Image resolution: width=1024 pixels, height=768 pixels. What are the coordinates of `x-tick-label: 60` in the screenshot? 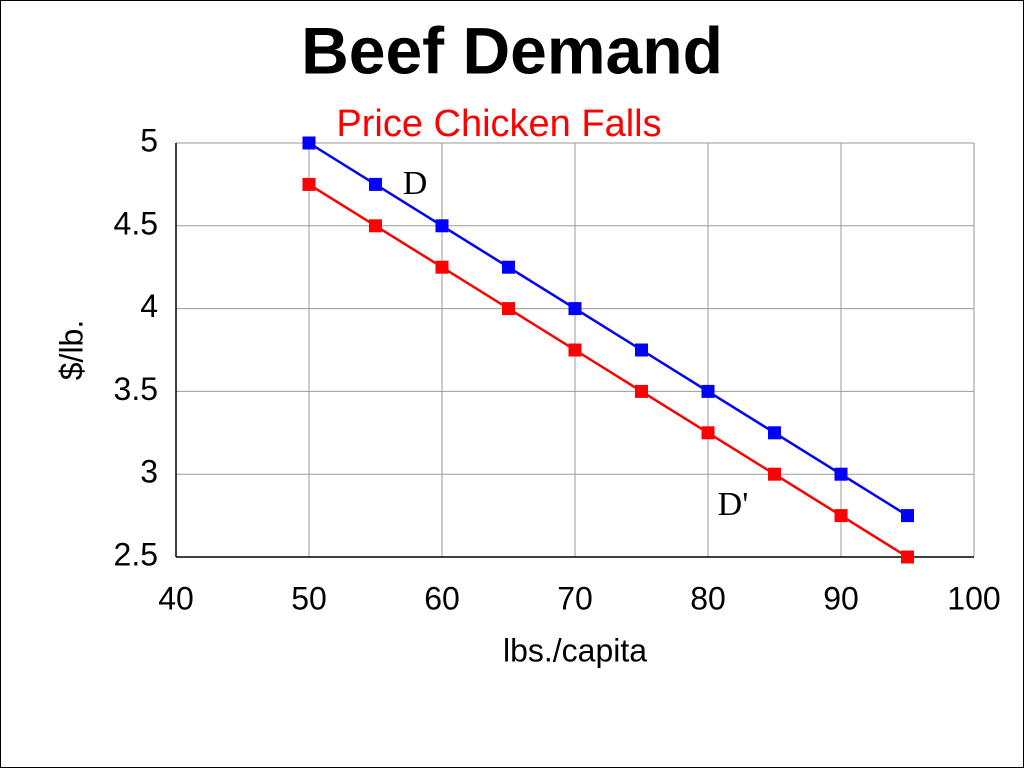 It's located at (442, 598).